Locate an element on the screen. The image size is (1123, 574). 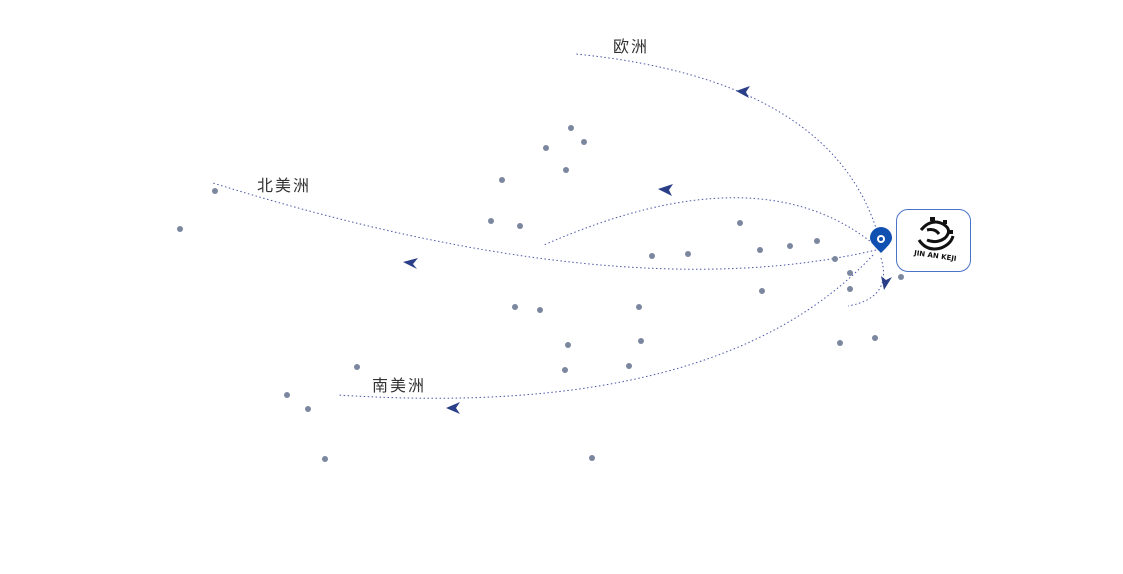
label-south-america: 南美洲 is located at coordinates (399, 385).